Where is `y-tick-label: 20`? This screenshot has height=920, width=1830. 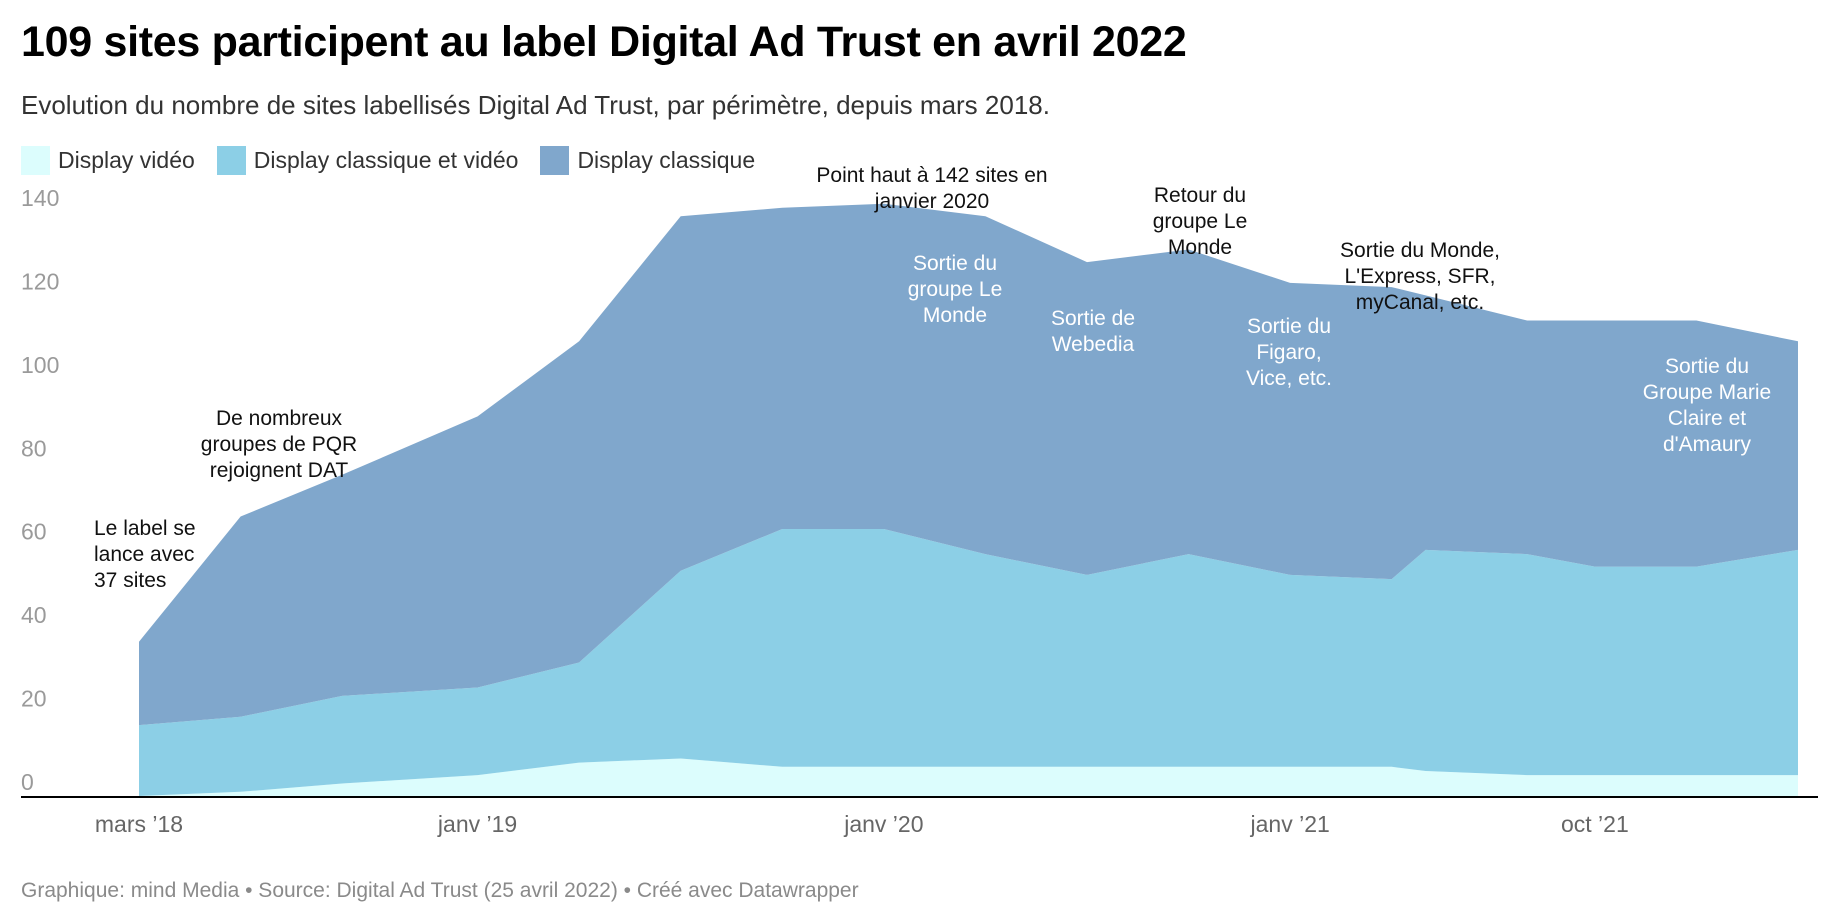
y-tick-label: 20 is located at coordinates (34, 699).